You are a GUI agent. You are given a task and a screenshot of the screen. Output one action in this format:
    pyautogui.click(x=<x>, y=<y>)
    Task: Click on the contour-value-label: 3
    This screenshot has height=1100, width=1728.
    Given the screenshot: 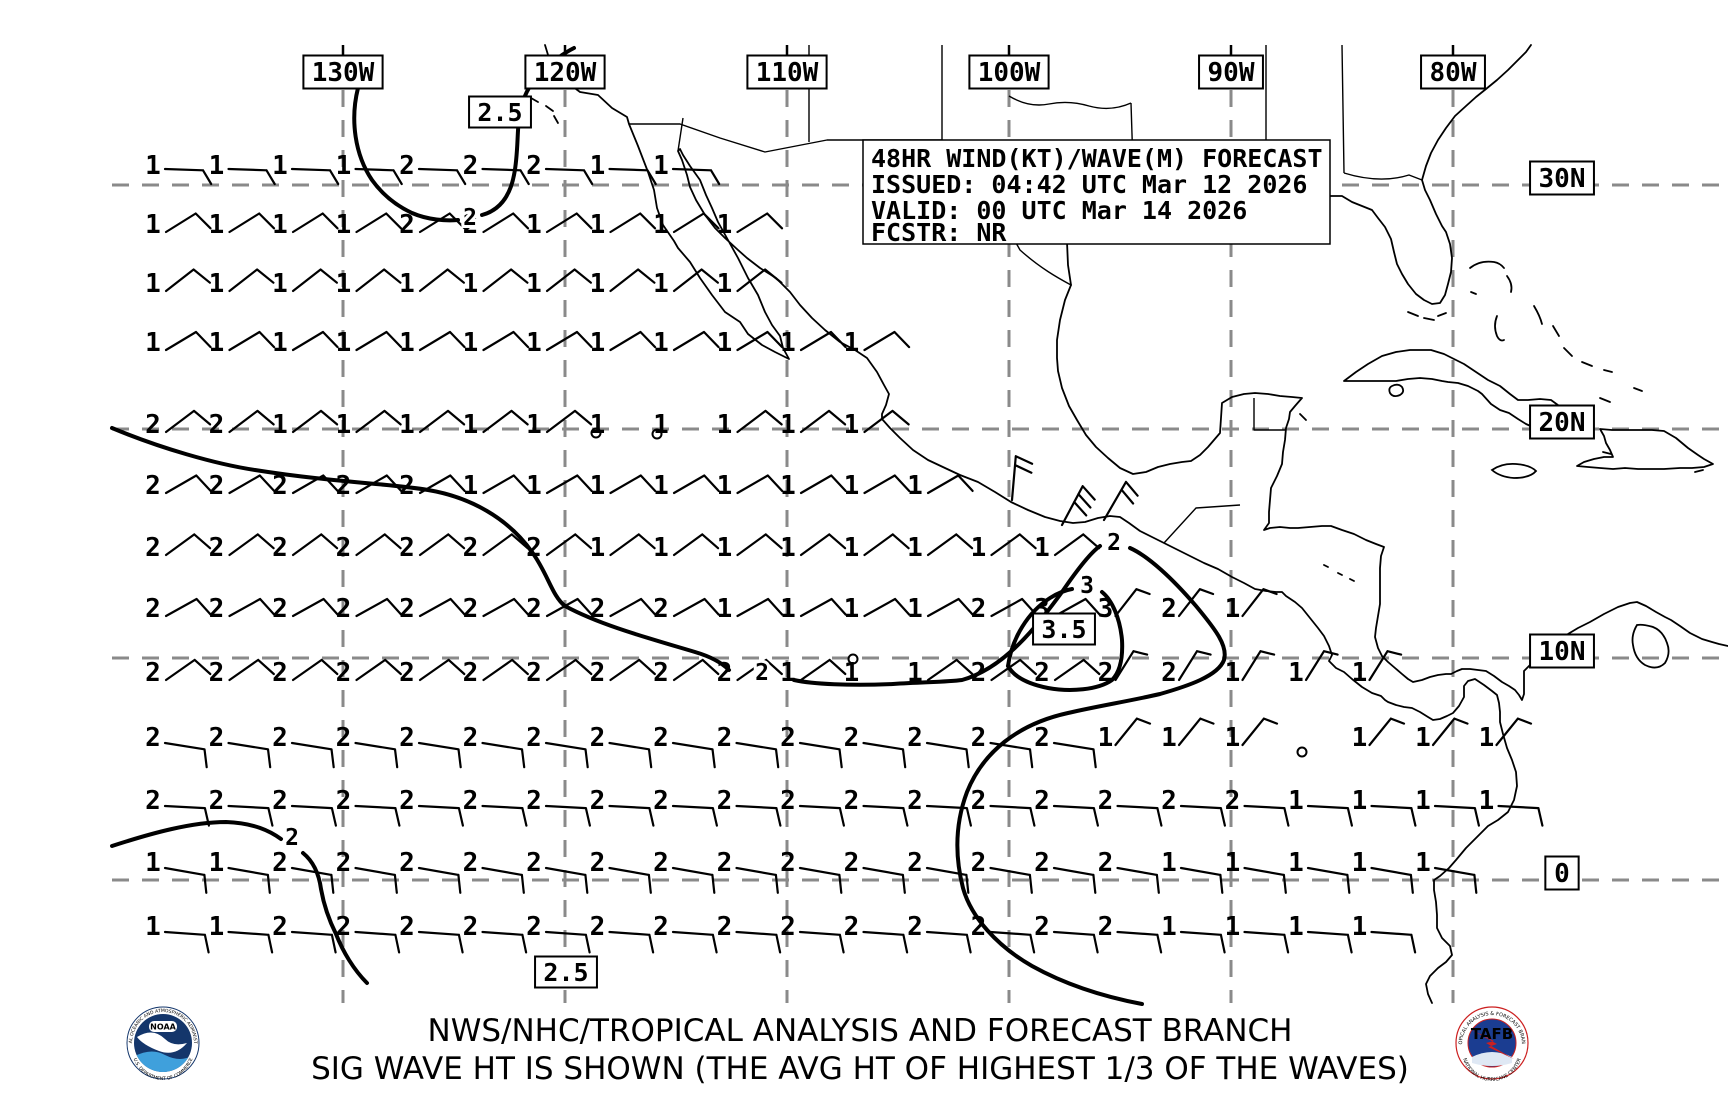 What is the action you would take?
    pyautogui.click(x=1087, y=586)
    